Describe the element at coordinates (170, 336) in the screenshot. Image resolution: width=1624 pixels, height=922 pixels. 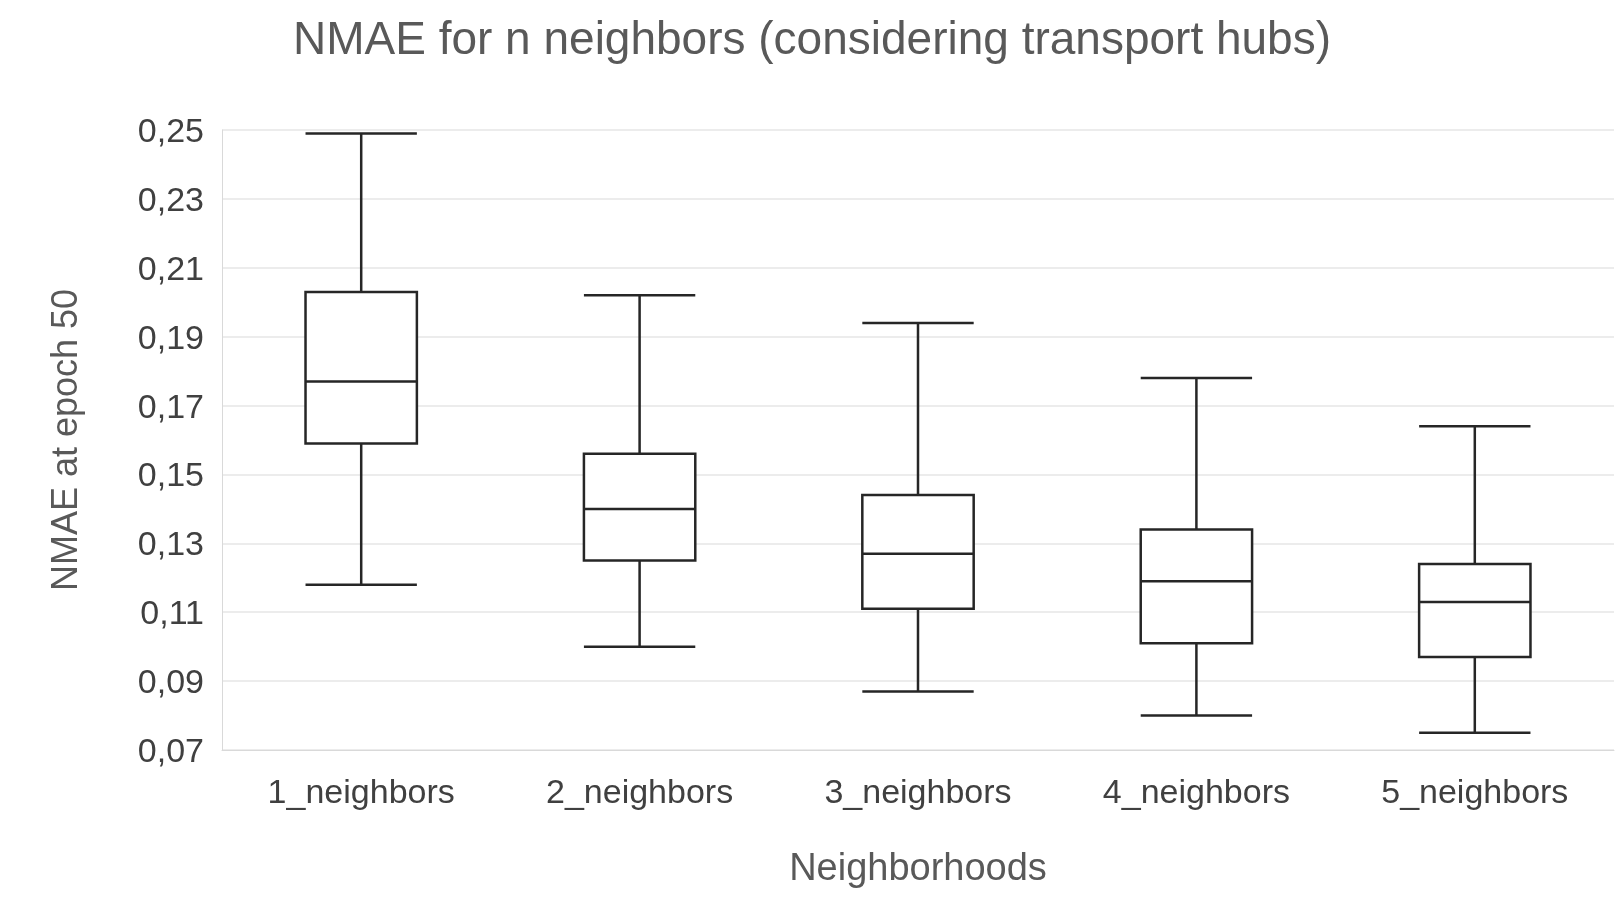
I see `y-tick-label: 0,19` at that location.